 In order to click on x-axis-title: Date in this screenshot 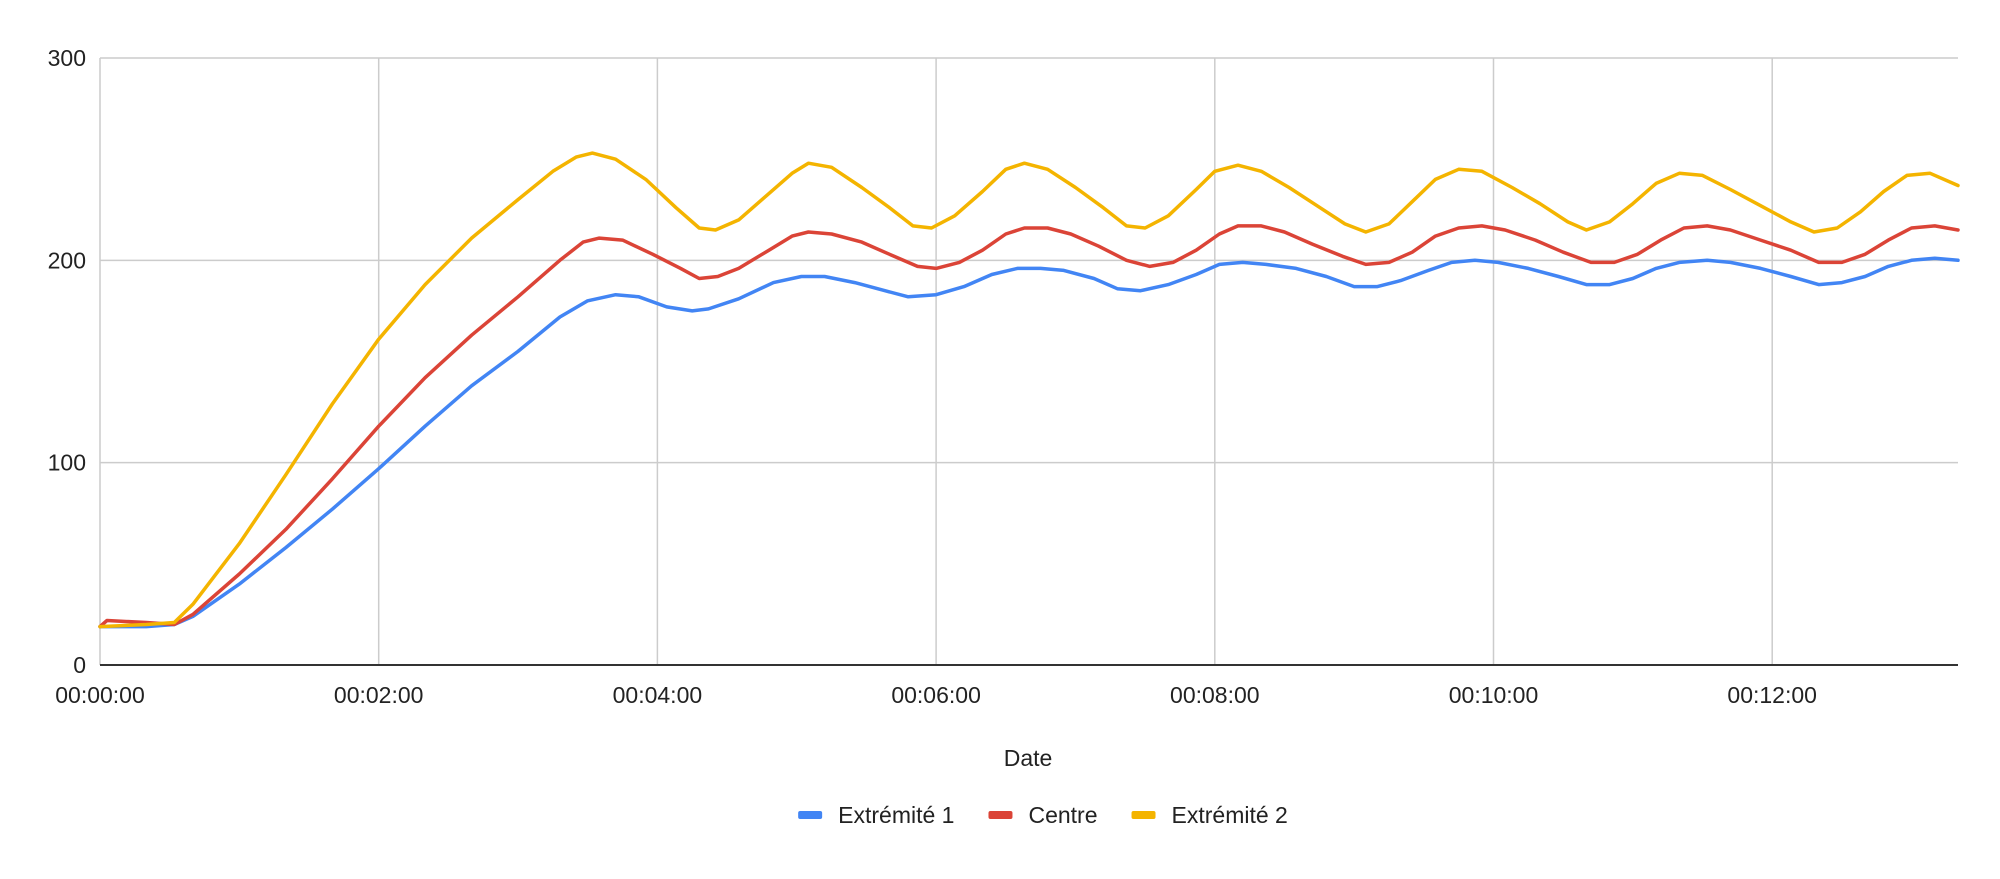, I will do `click(1028, 758)`.